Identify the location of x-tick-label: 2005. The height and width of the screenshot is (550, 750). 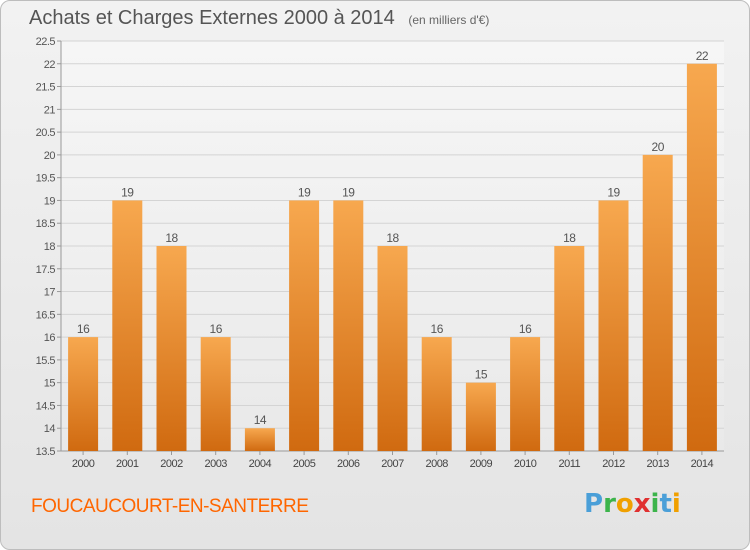
(304, 464).